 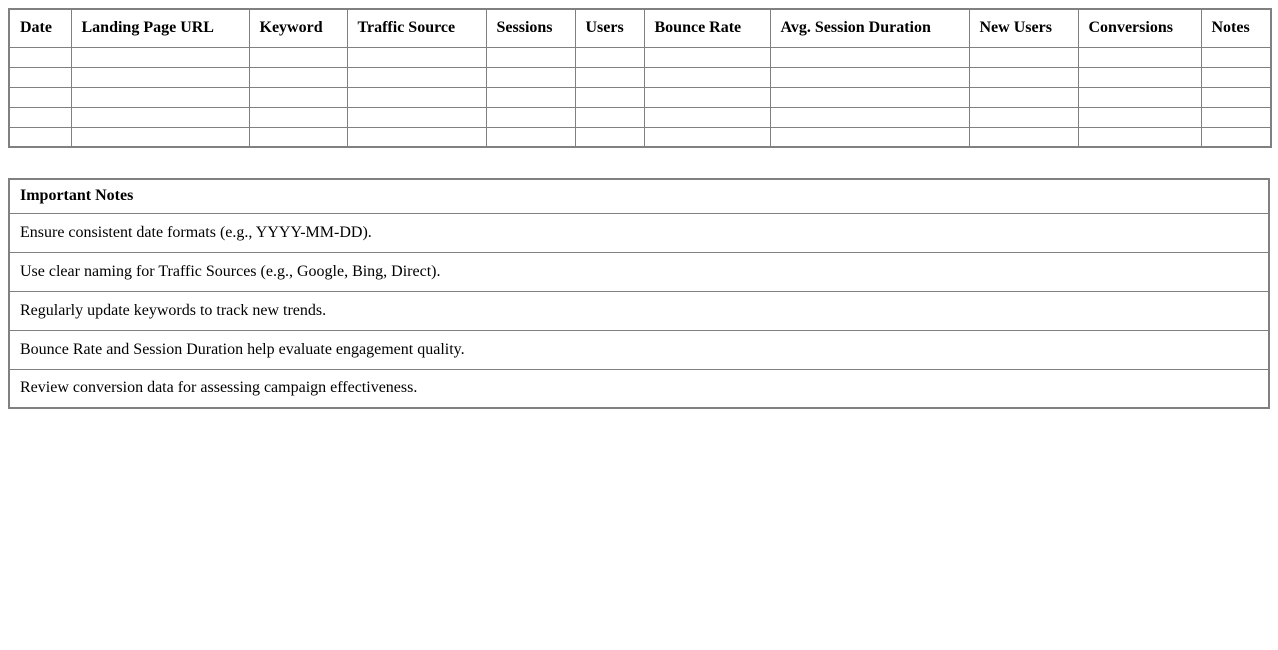 I want to click on column-header-keyword: Keyword, so click(x=298, y=28).